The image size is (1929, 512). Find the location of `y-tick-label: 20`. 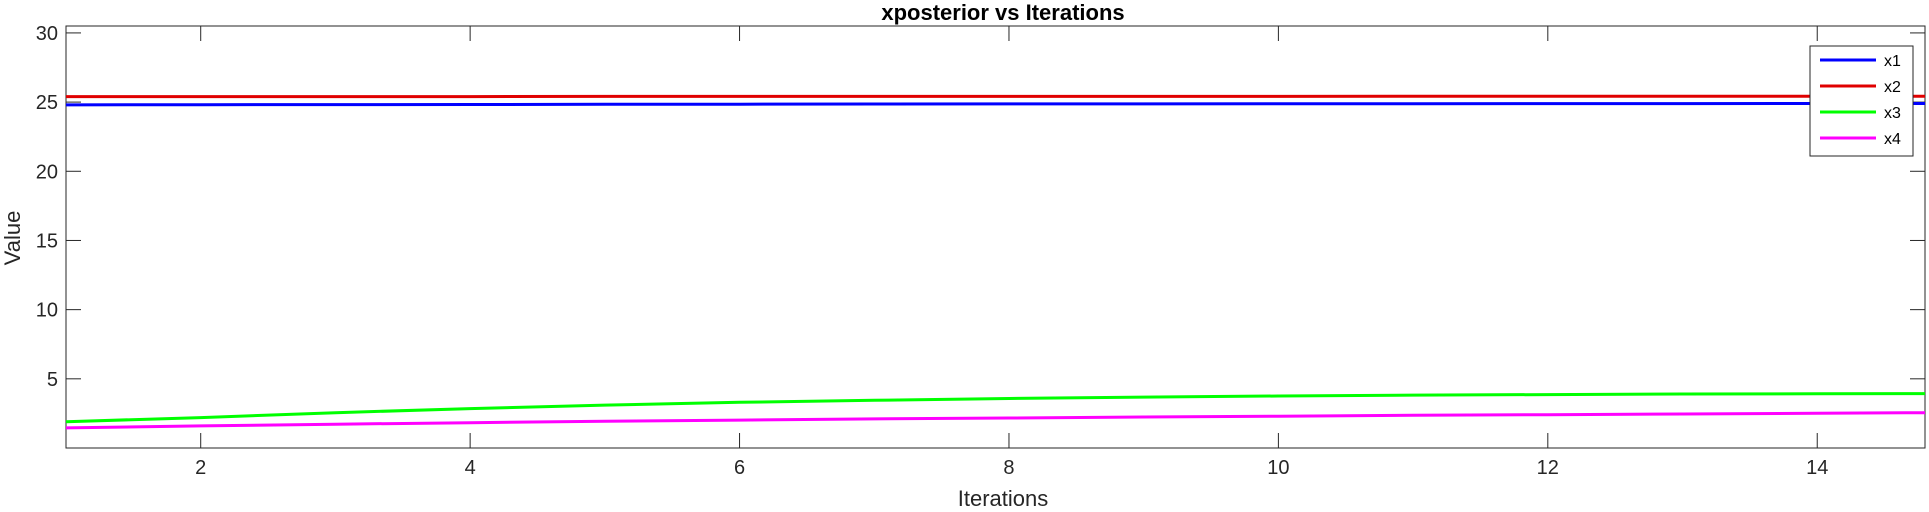

y-tick-label: 20 is located at coordinates (47, 172).